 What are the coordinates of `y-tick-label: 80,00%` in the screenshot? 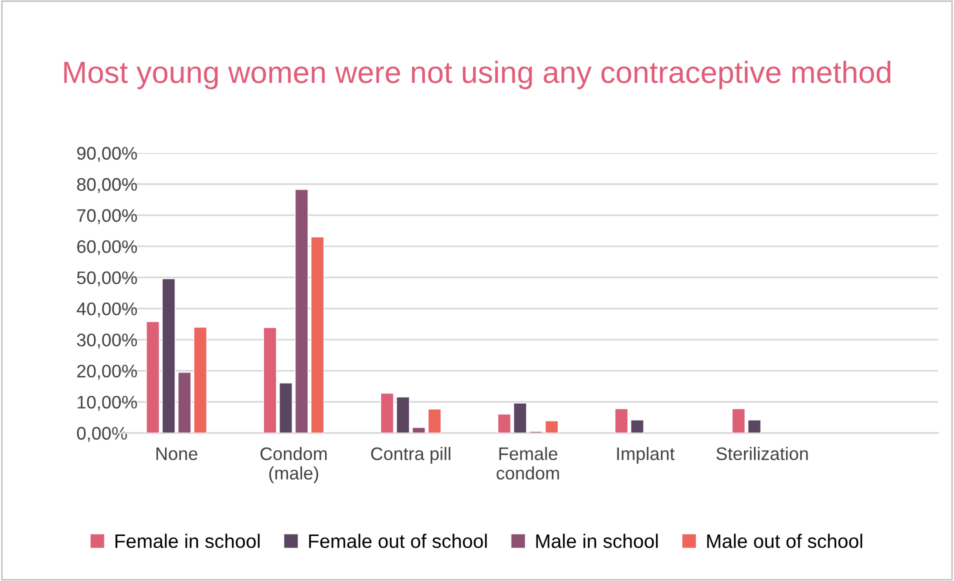 It's located at (107, 185).